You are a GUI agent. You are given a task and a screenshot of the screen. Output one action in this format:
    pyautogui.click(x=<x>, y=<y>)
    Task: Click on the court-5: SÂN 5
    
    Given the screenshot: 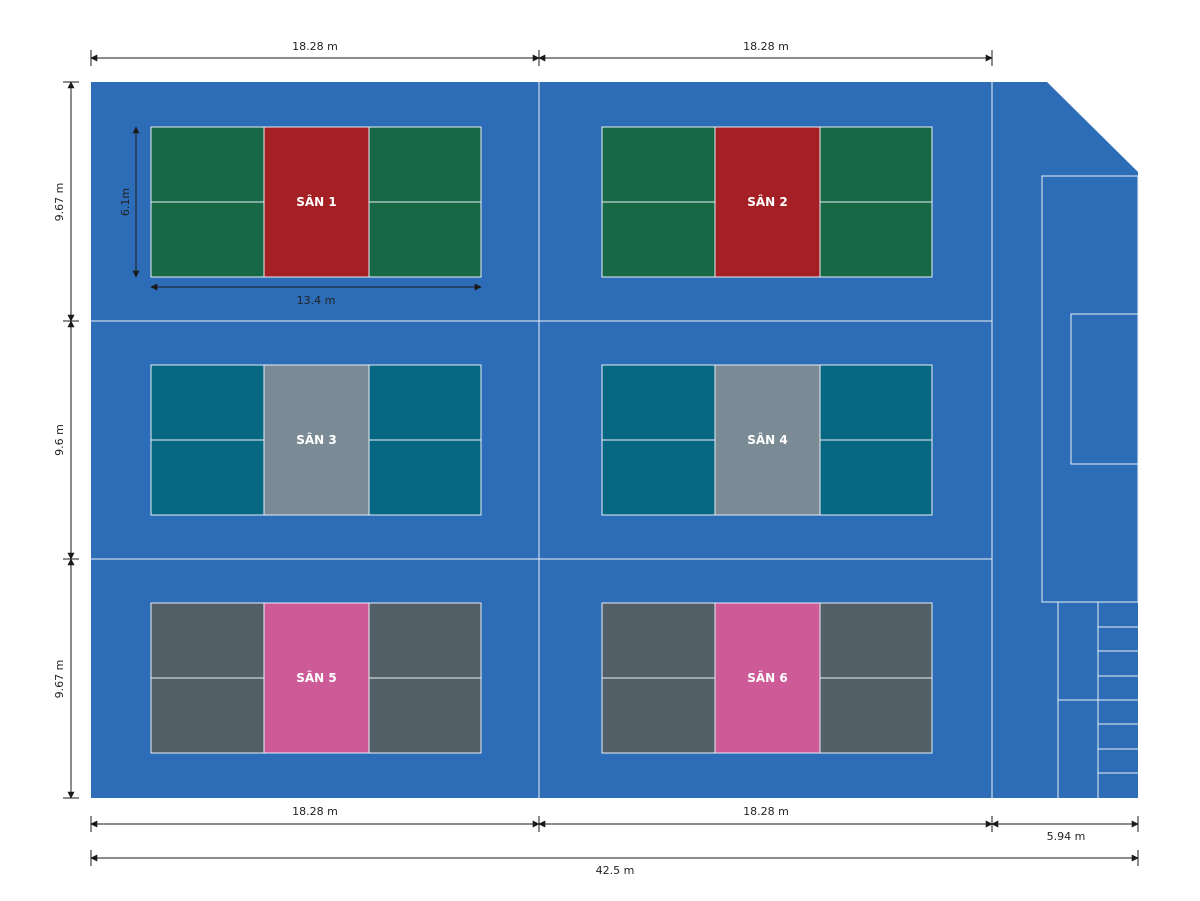 What is the action you would take?
    pyautogui.click(x=316, y=678)
    